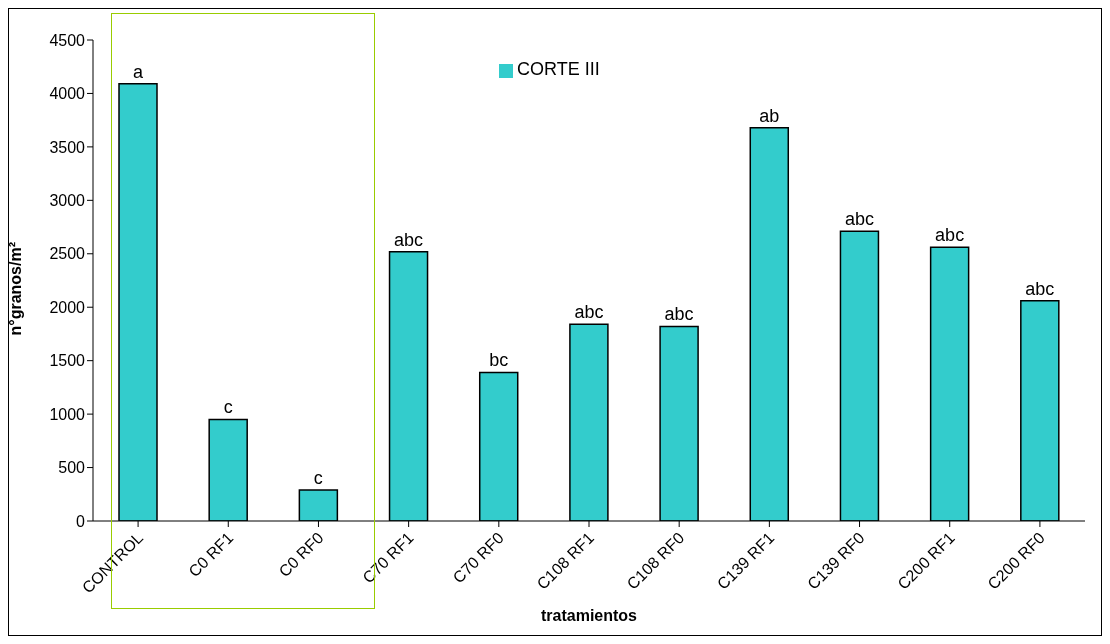  What do you see at coordinates (67, 361) in the screenshot?
I see `y-tick-label: 1500` at bounding box center [67, 361].